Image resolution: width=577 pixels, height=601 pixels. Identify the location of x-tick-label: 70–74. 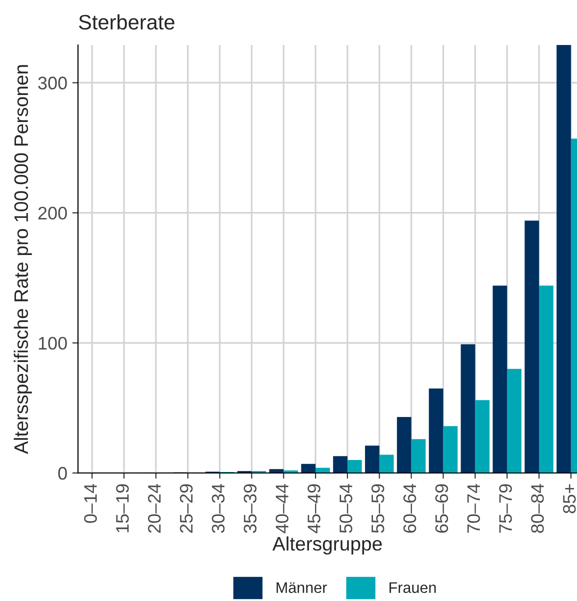
(473, 508).